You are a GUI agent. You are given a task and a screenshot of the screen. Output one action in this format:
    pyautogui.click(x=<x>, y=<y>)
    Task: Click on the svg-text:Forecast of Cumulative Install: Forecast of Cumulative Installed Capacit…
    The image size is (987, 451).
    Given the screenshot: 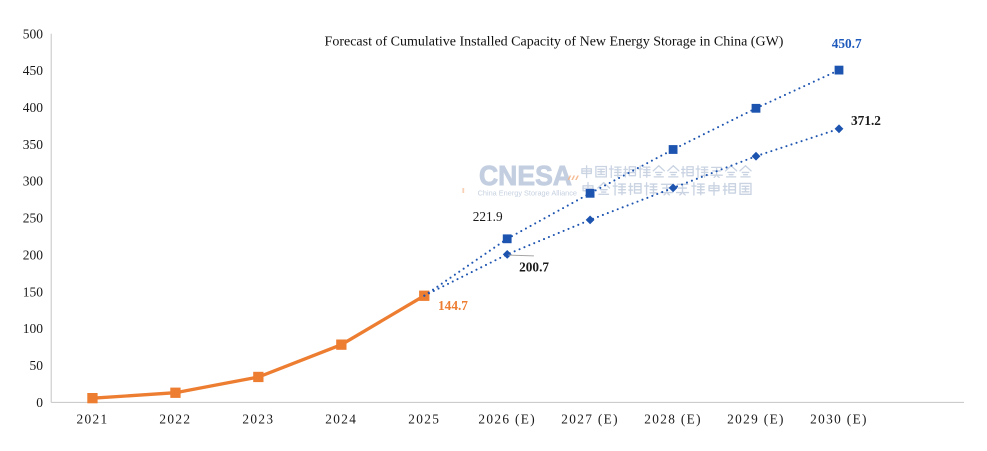 What is the action you would take?
    pyautogui.click(x=554, y=41)
    